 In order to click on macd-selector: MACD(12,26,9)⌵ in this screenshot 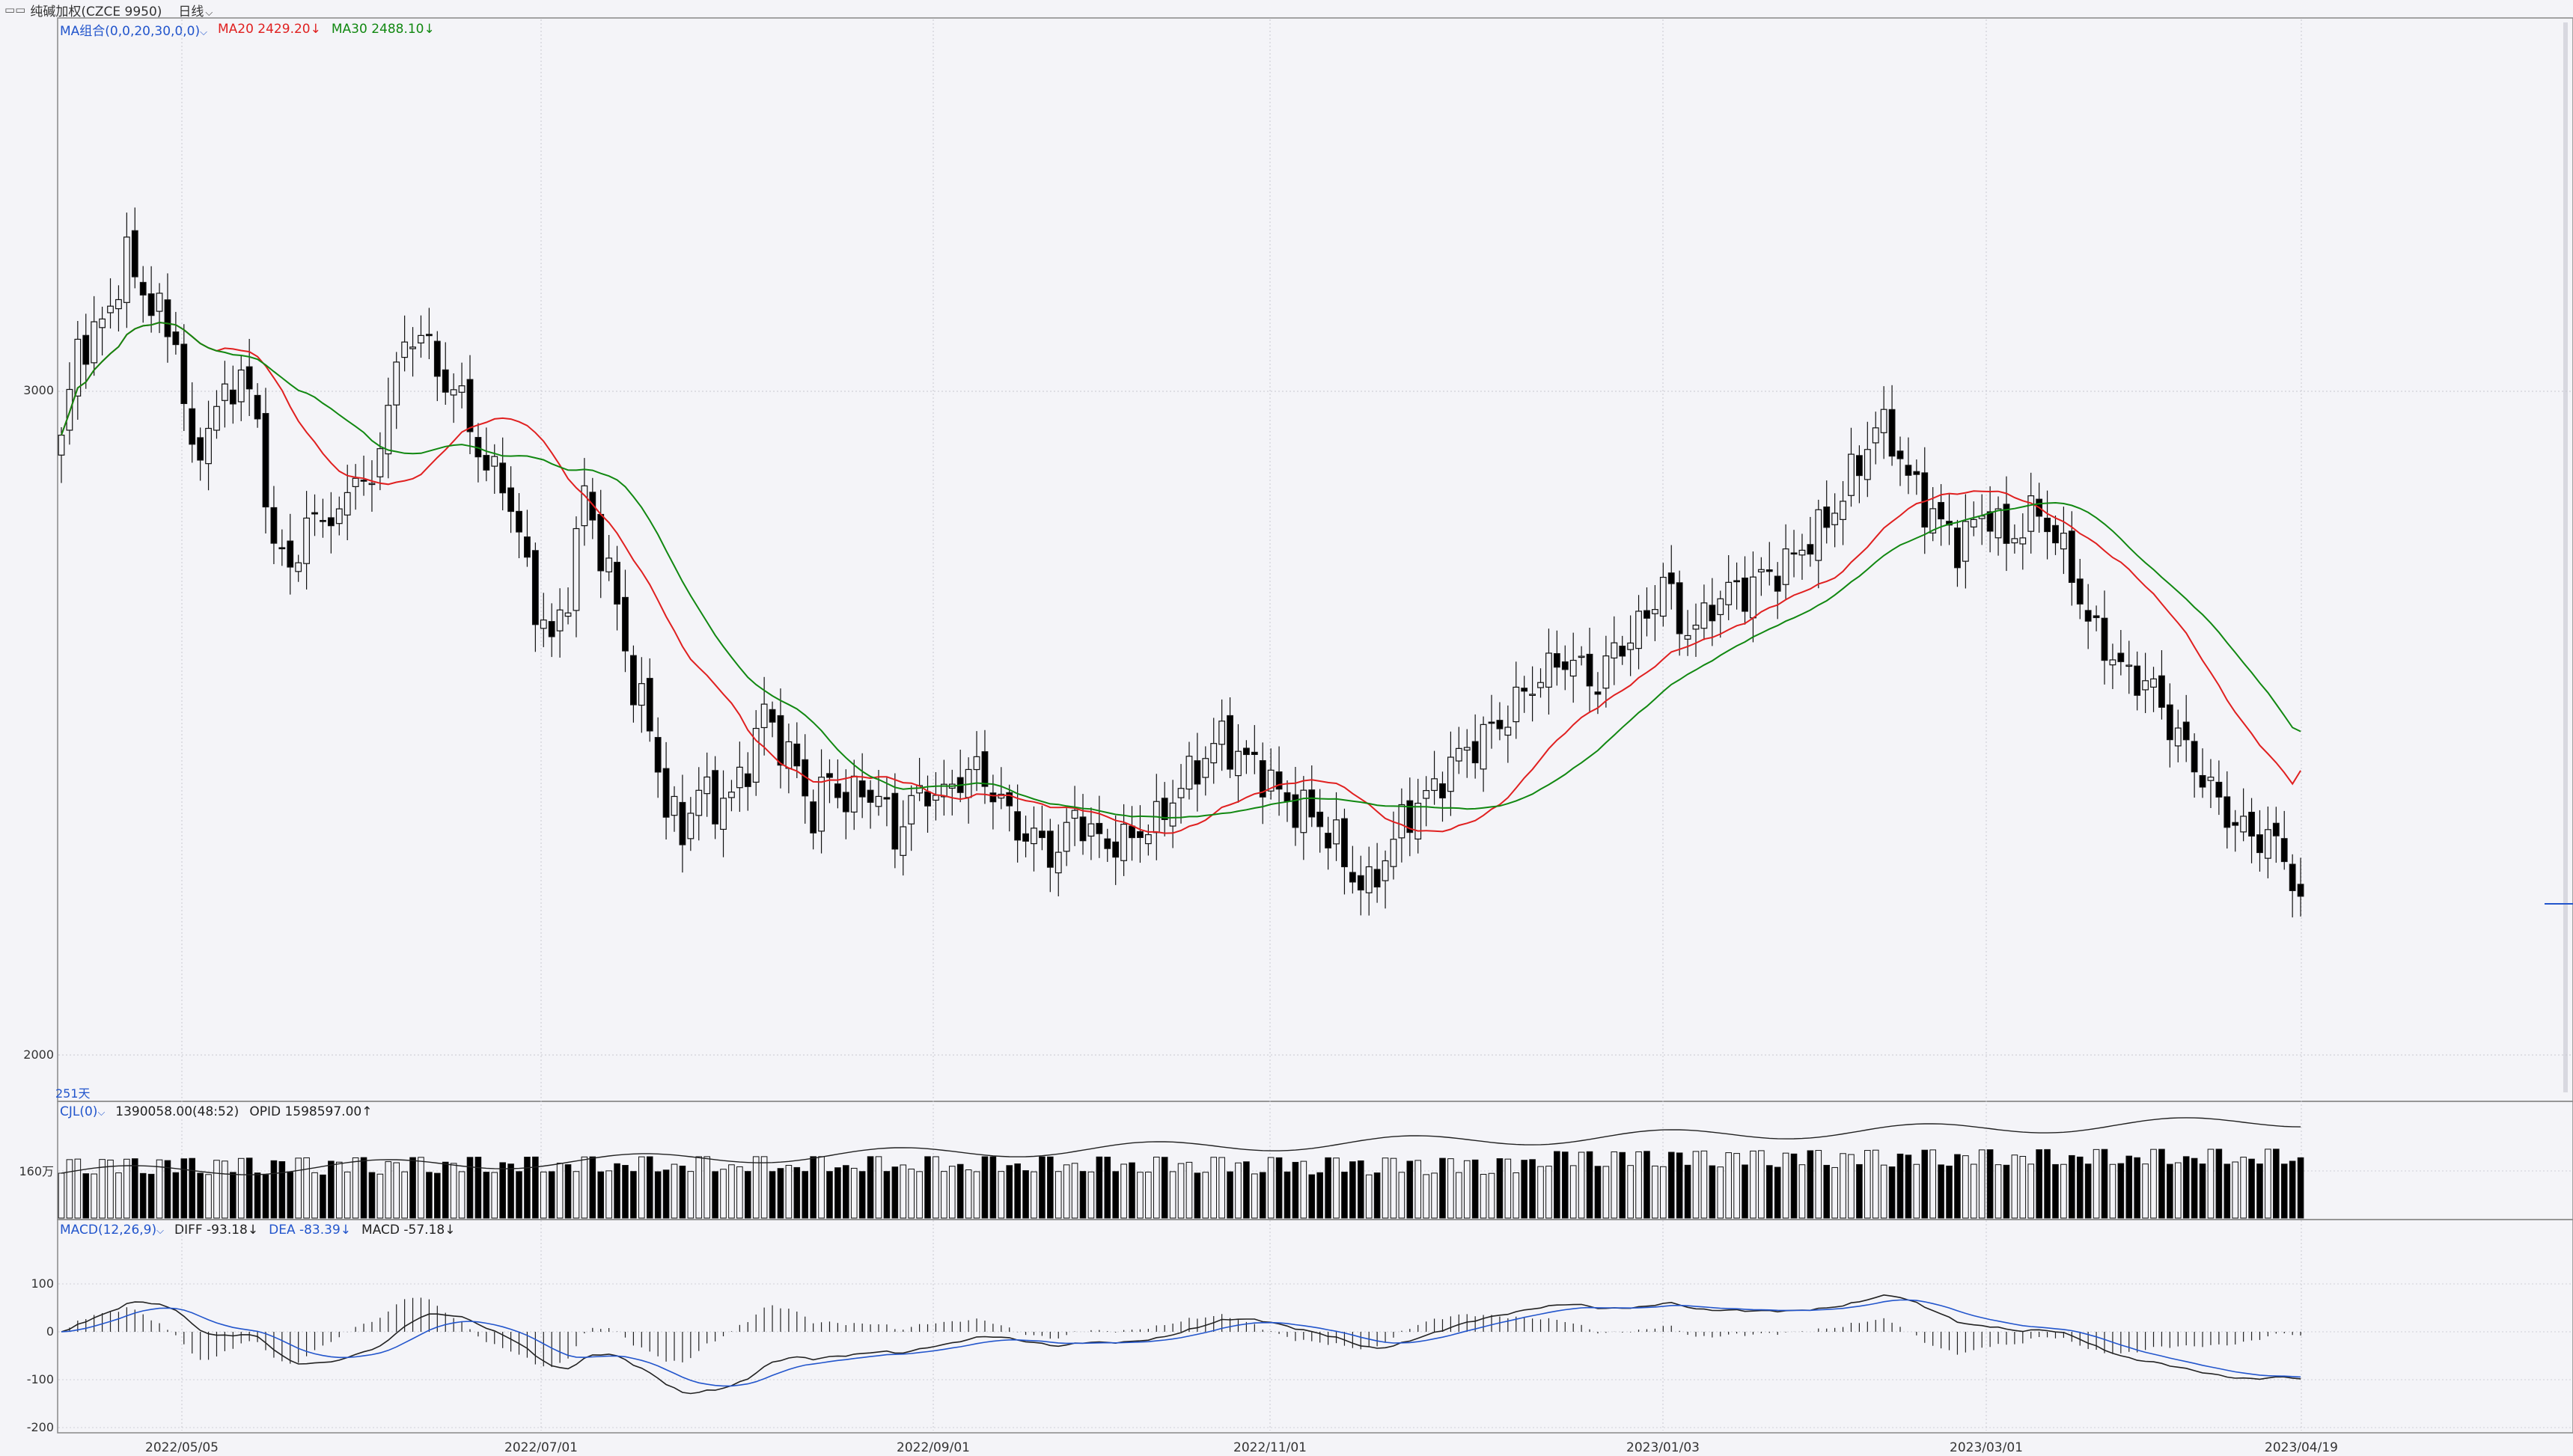, I will do `click(112, 1230)`.